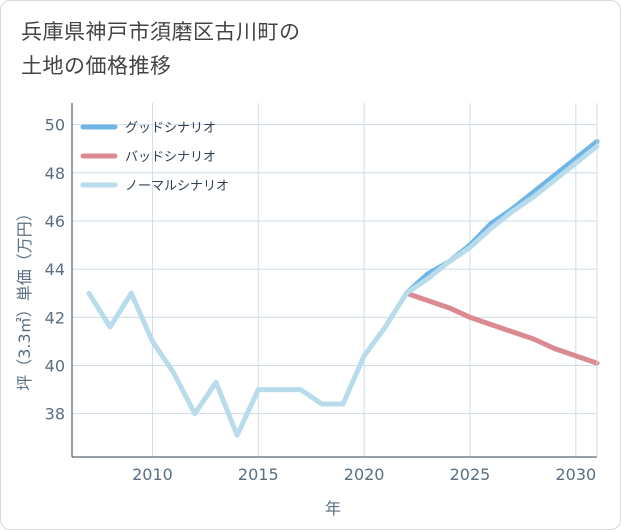 Image resolution: width=621 pixels, height=530 pixels. I want to click on chart-title: 兵庫県神戸市須磨区古川町の 土地の価格推移, so click(161, 49).